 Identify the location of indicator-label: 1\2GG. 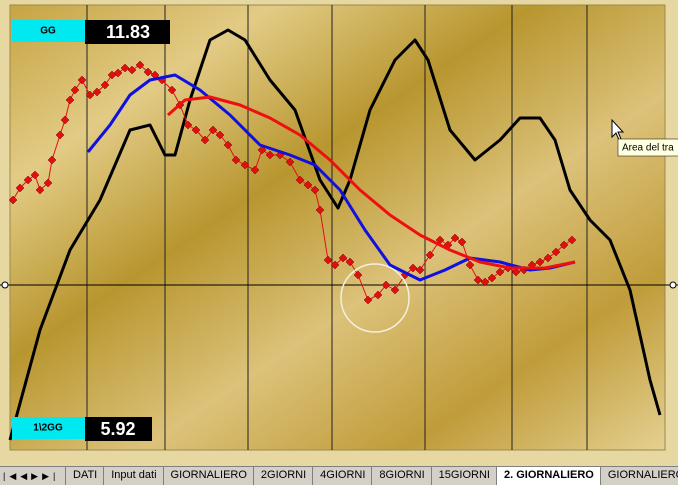
(48, 428).